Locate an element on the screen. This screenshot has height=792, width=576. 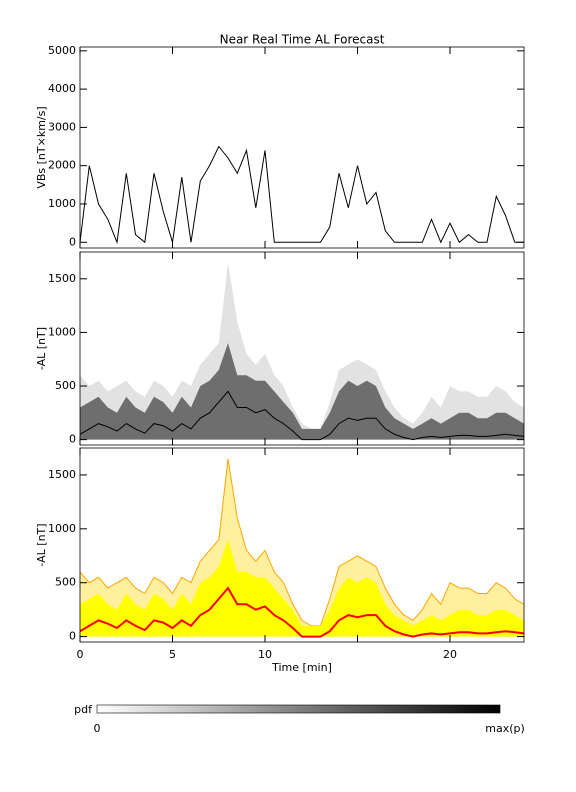
x-tick-label: 10 is located at coordinates (265, 654).